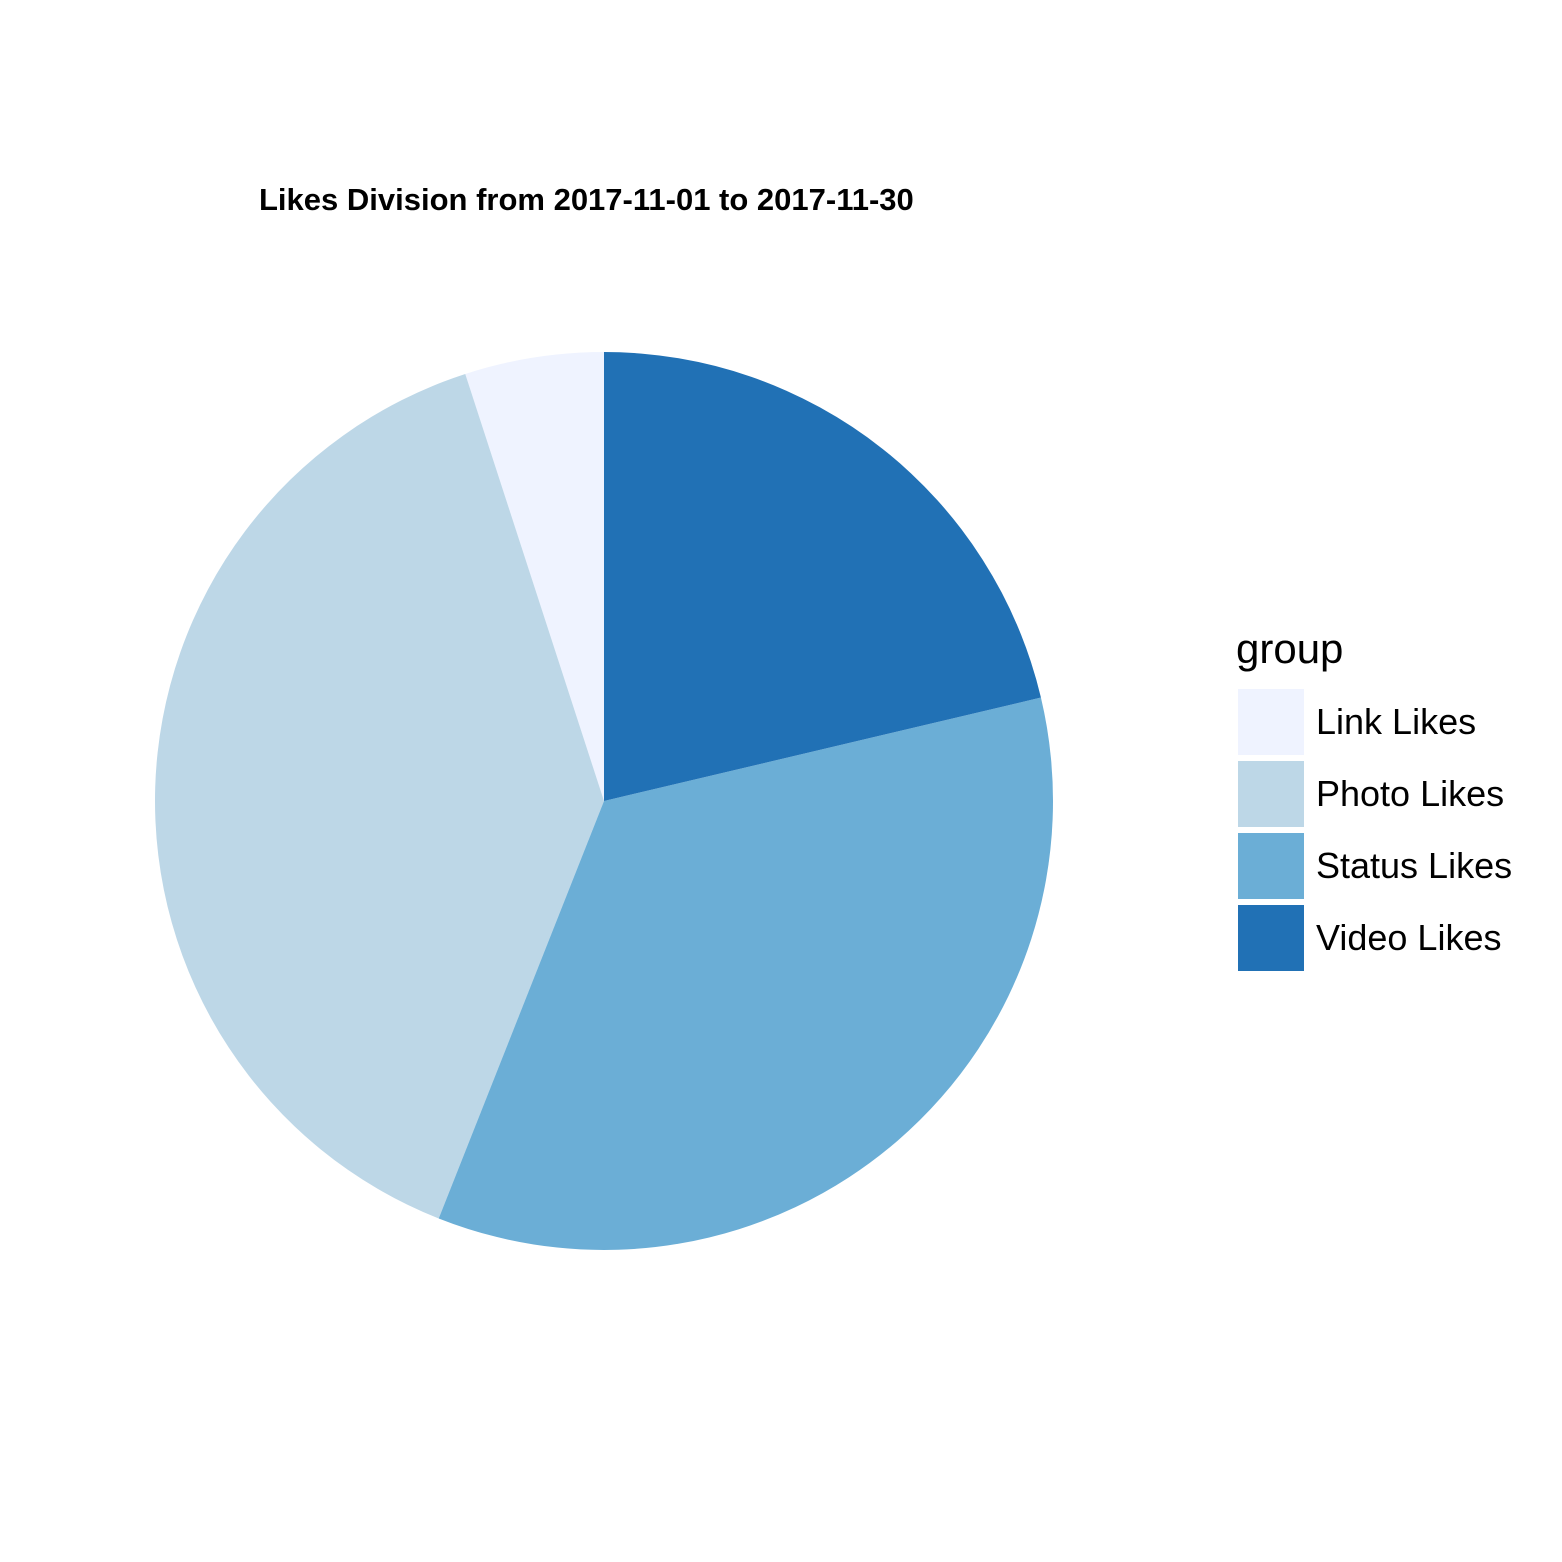  I want to click on legend-item: Status Likes, so click(1374, 866).